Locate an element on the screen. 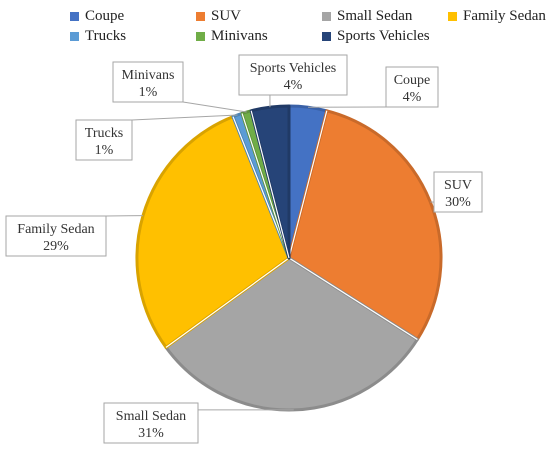 The height and width of the screenshot is (454, 550). data-label-value-family-sedan: 29% is located at coordinates (56, 246).